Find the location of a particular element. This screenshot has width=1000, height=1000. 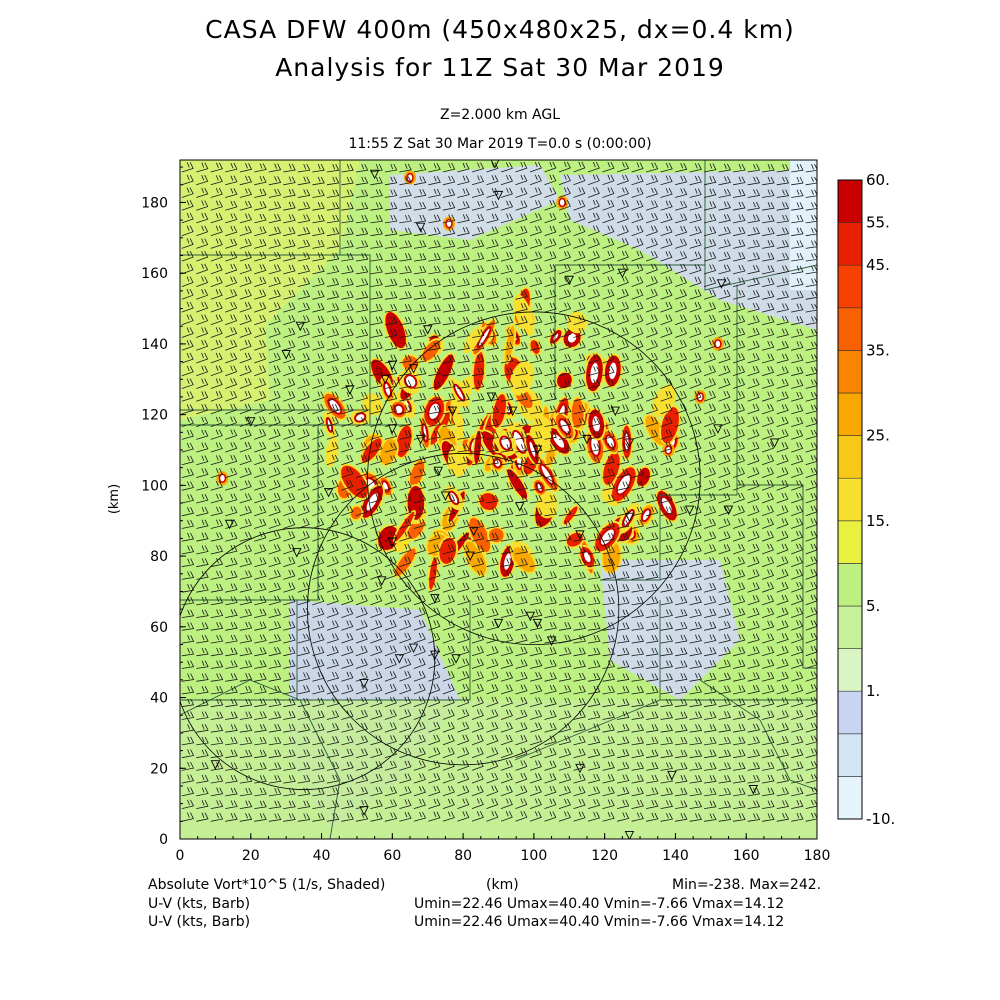

colorbar-label: 15. is located at coordinates (878, 521).